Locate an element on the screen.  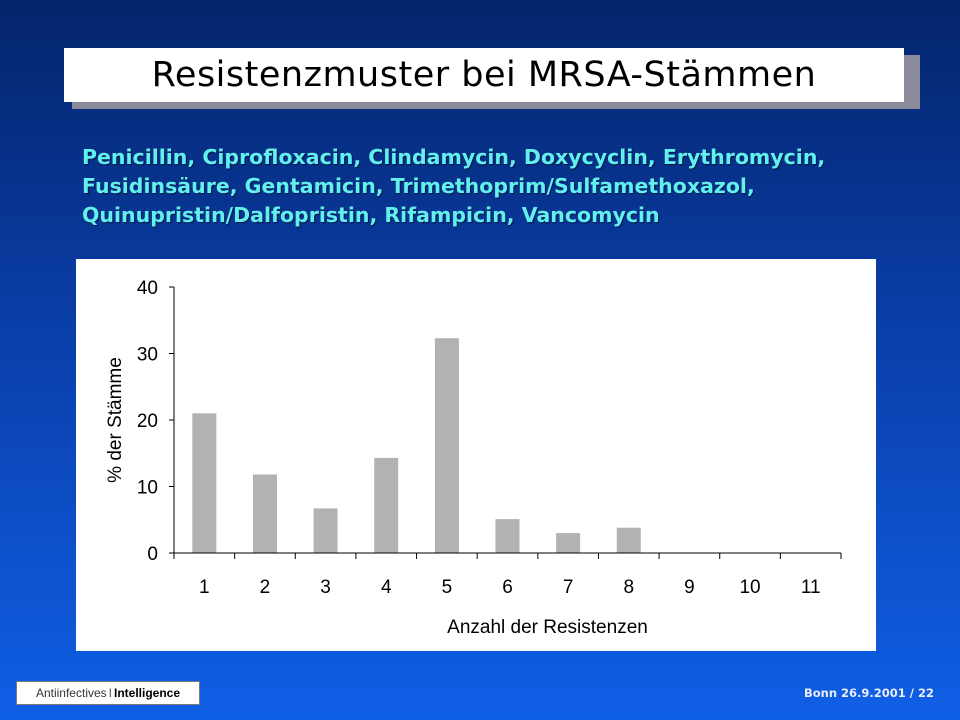
brand-part2: Intelligence is located at coordinates (147, 693).